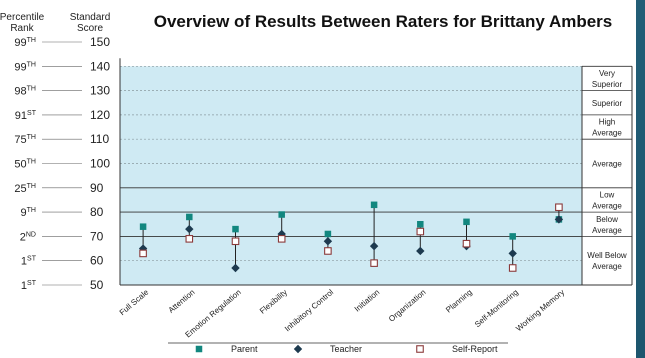 Image resolution: width=645 pixels, height=358 pixels. What do you see at coordinates (273, 302) in the screenshot?
I see `category-label: Flexibility` at bounding box center [273, 302].